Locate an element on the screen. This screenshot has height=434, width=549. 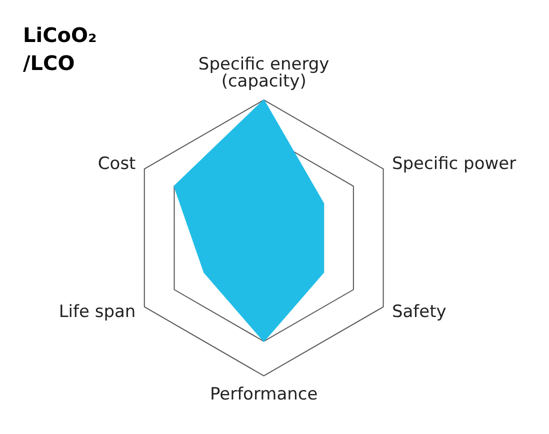
spoke-label: Performance is located at coordinates (264, 394).